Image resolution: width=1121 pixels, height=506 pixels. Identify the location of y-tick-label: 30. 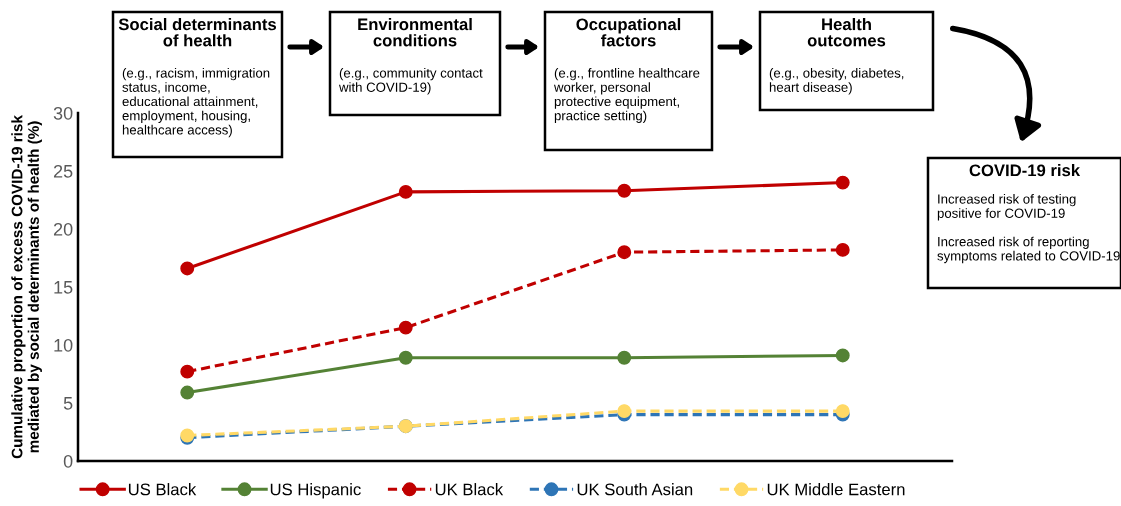
(63, 113).